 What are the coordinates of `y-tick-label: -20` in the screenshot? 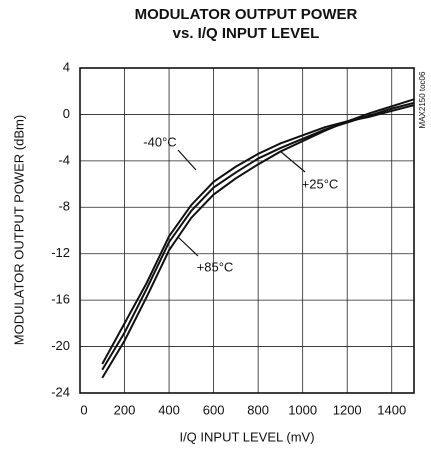 It's located at (60, 345).